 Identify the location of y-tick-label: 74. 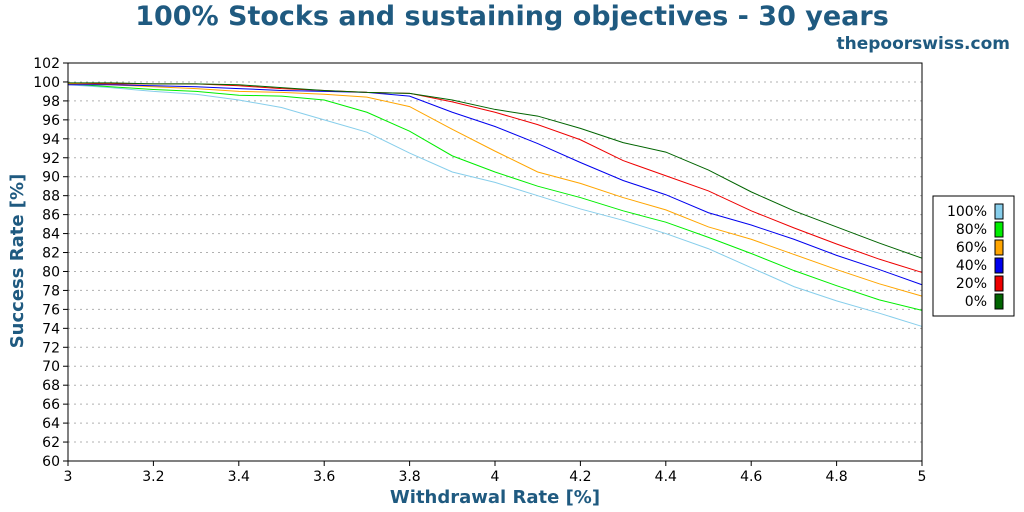
(51, 329).